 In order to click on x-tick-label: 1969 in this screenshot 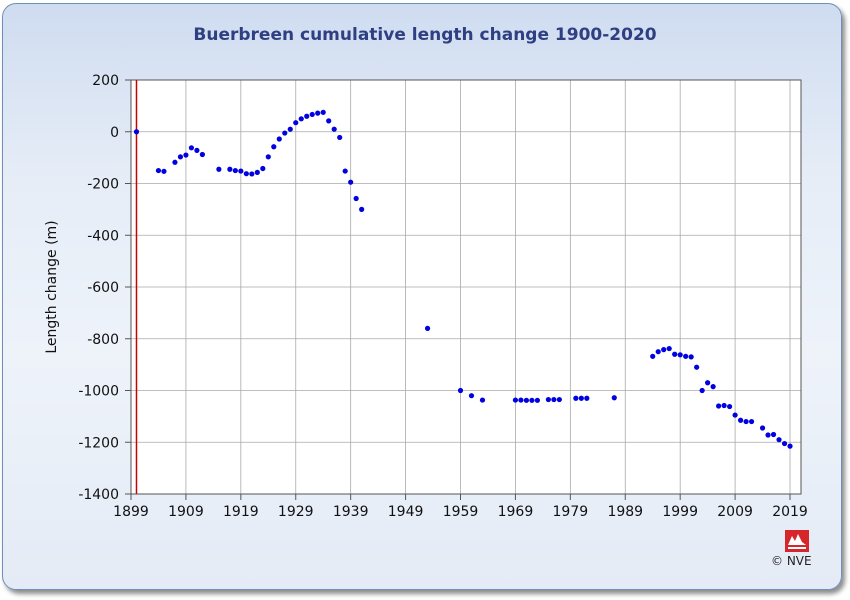, I will do `click(516, 512)`.